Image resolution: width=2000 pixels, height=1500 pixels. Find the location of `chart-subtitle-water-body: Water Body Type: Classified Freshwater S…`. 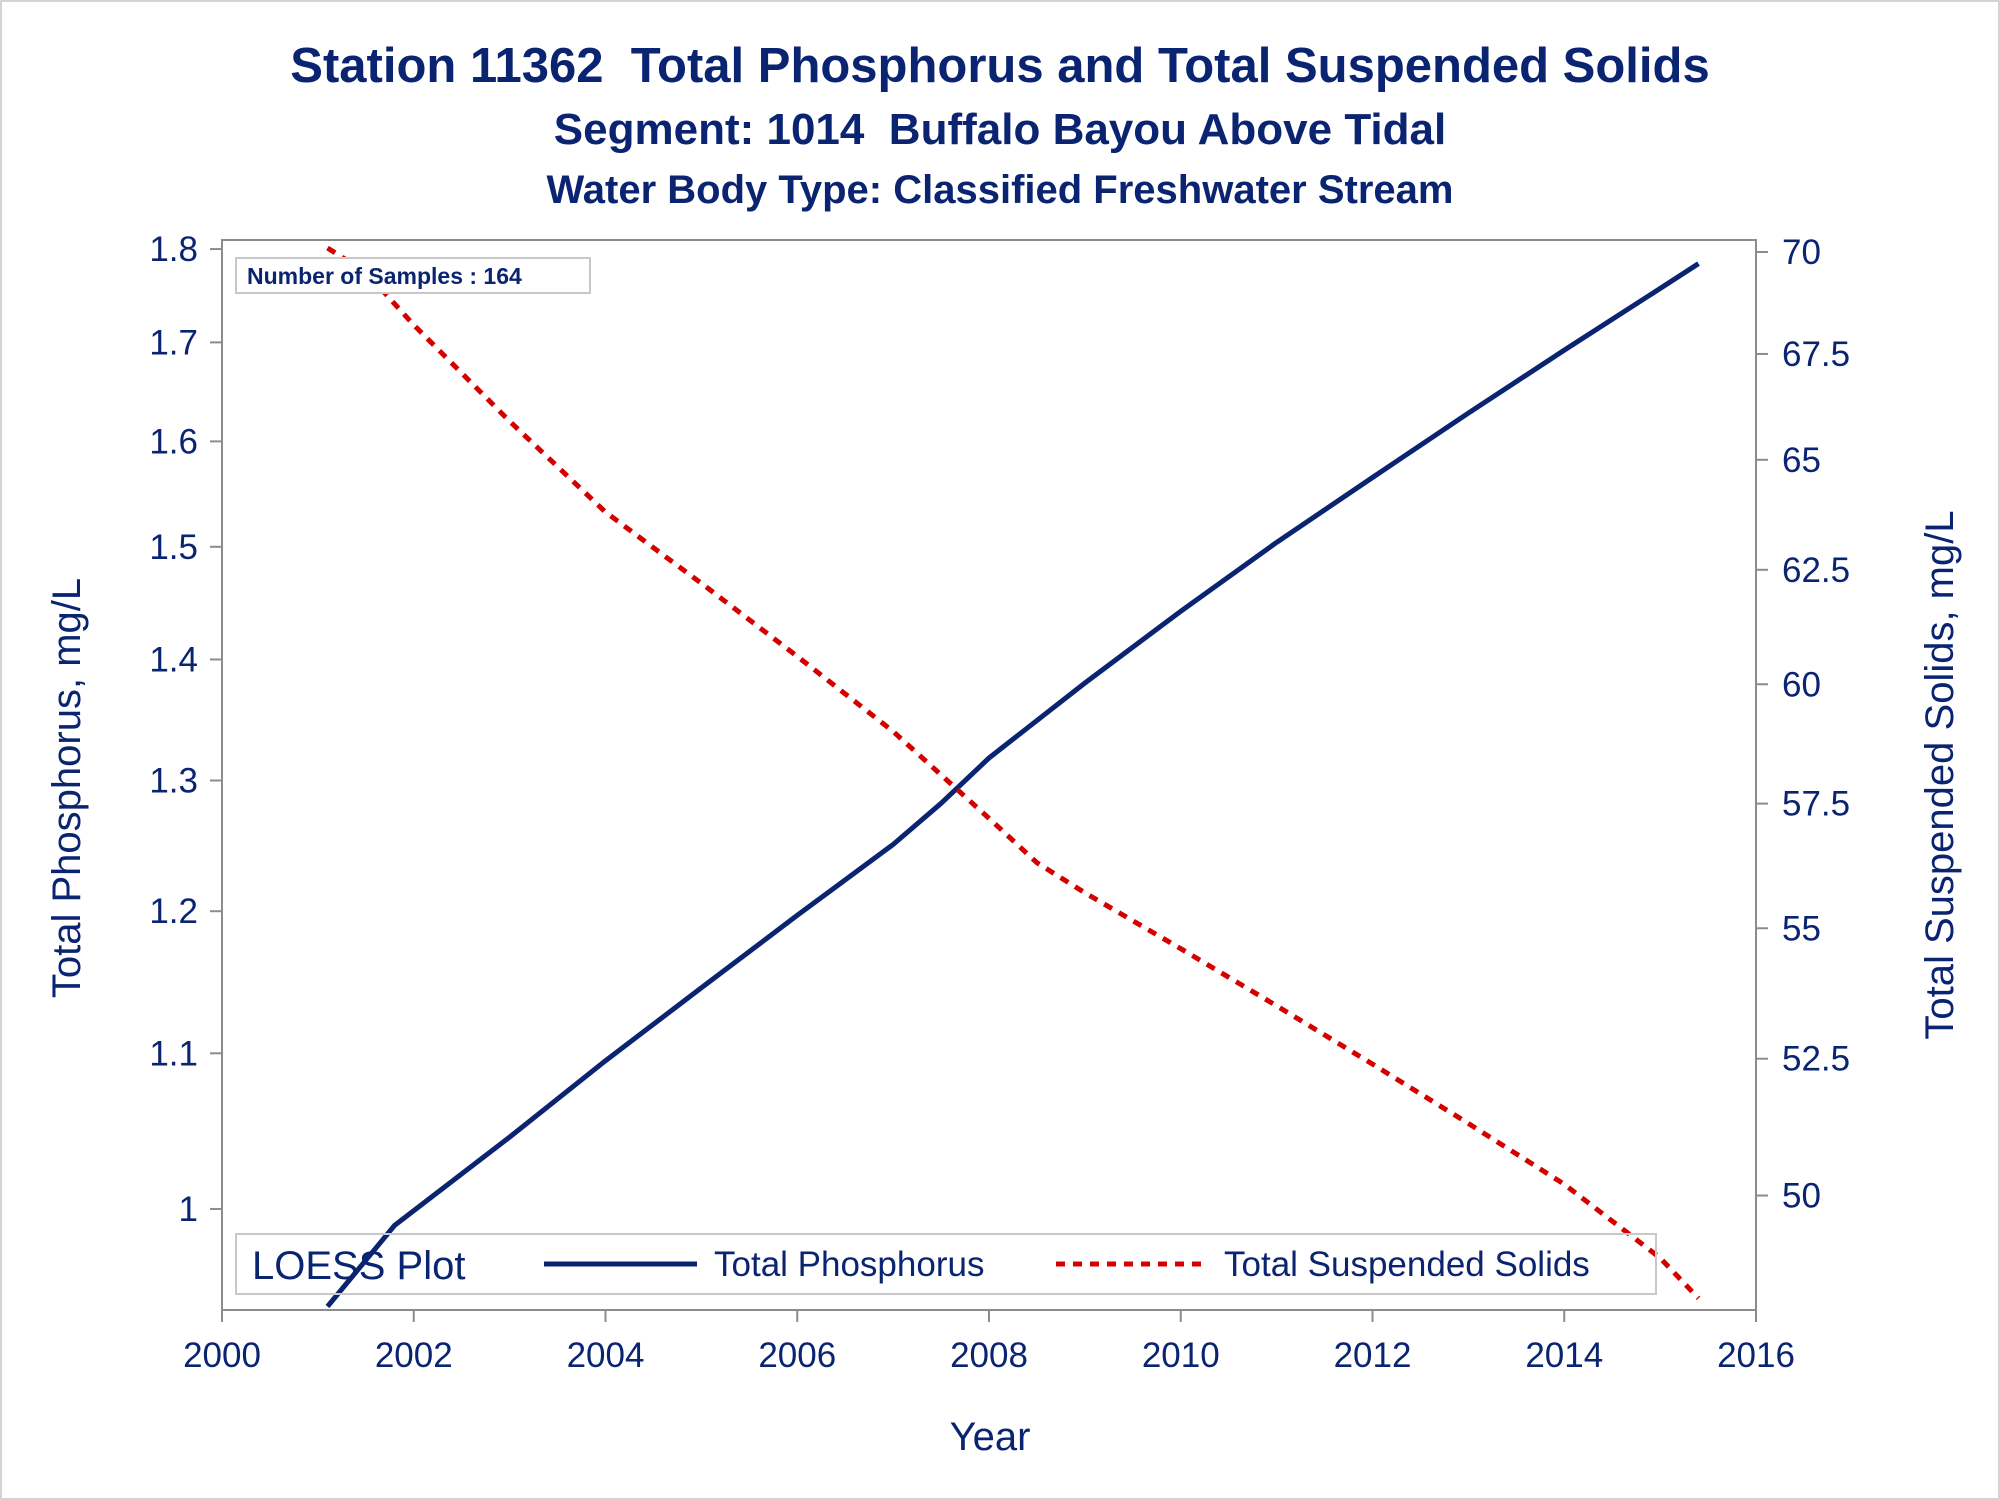

chart-subtitle-water-body: Water Body Type: Classified Freshwater S… is located at coordinates (1000, 190).